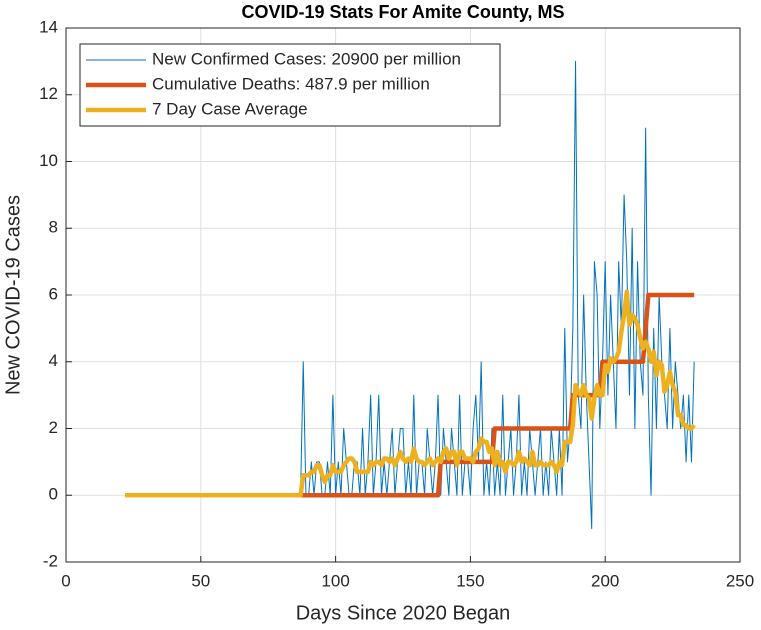 The height and width of the screenshot is (630, 761). What do you see at coordinates (53, 427) in the screenshot?
I see `y-tick-label: 2` at bounding box center [53, 427].